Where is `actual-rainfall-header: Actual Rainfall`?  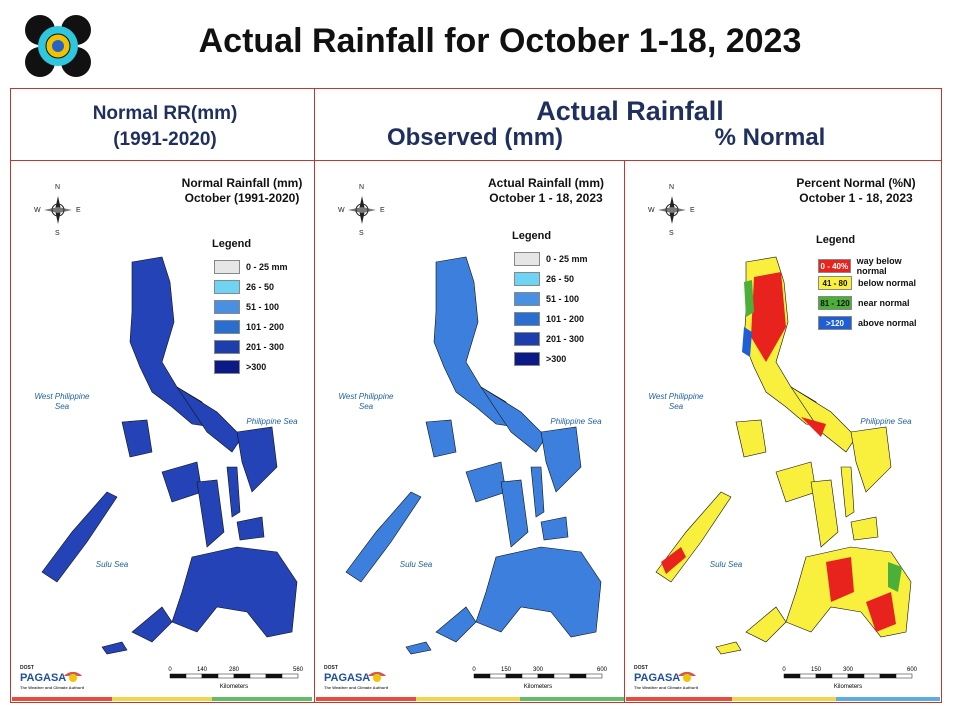 actual-rainfall-header: Actual Rainfall is located at coordinates (630, 111).